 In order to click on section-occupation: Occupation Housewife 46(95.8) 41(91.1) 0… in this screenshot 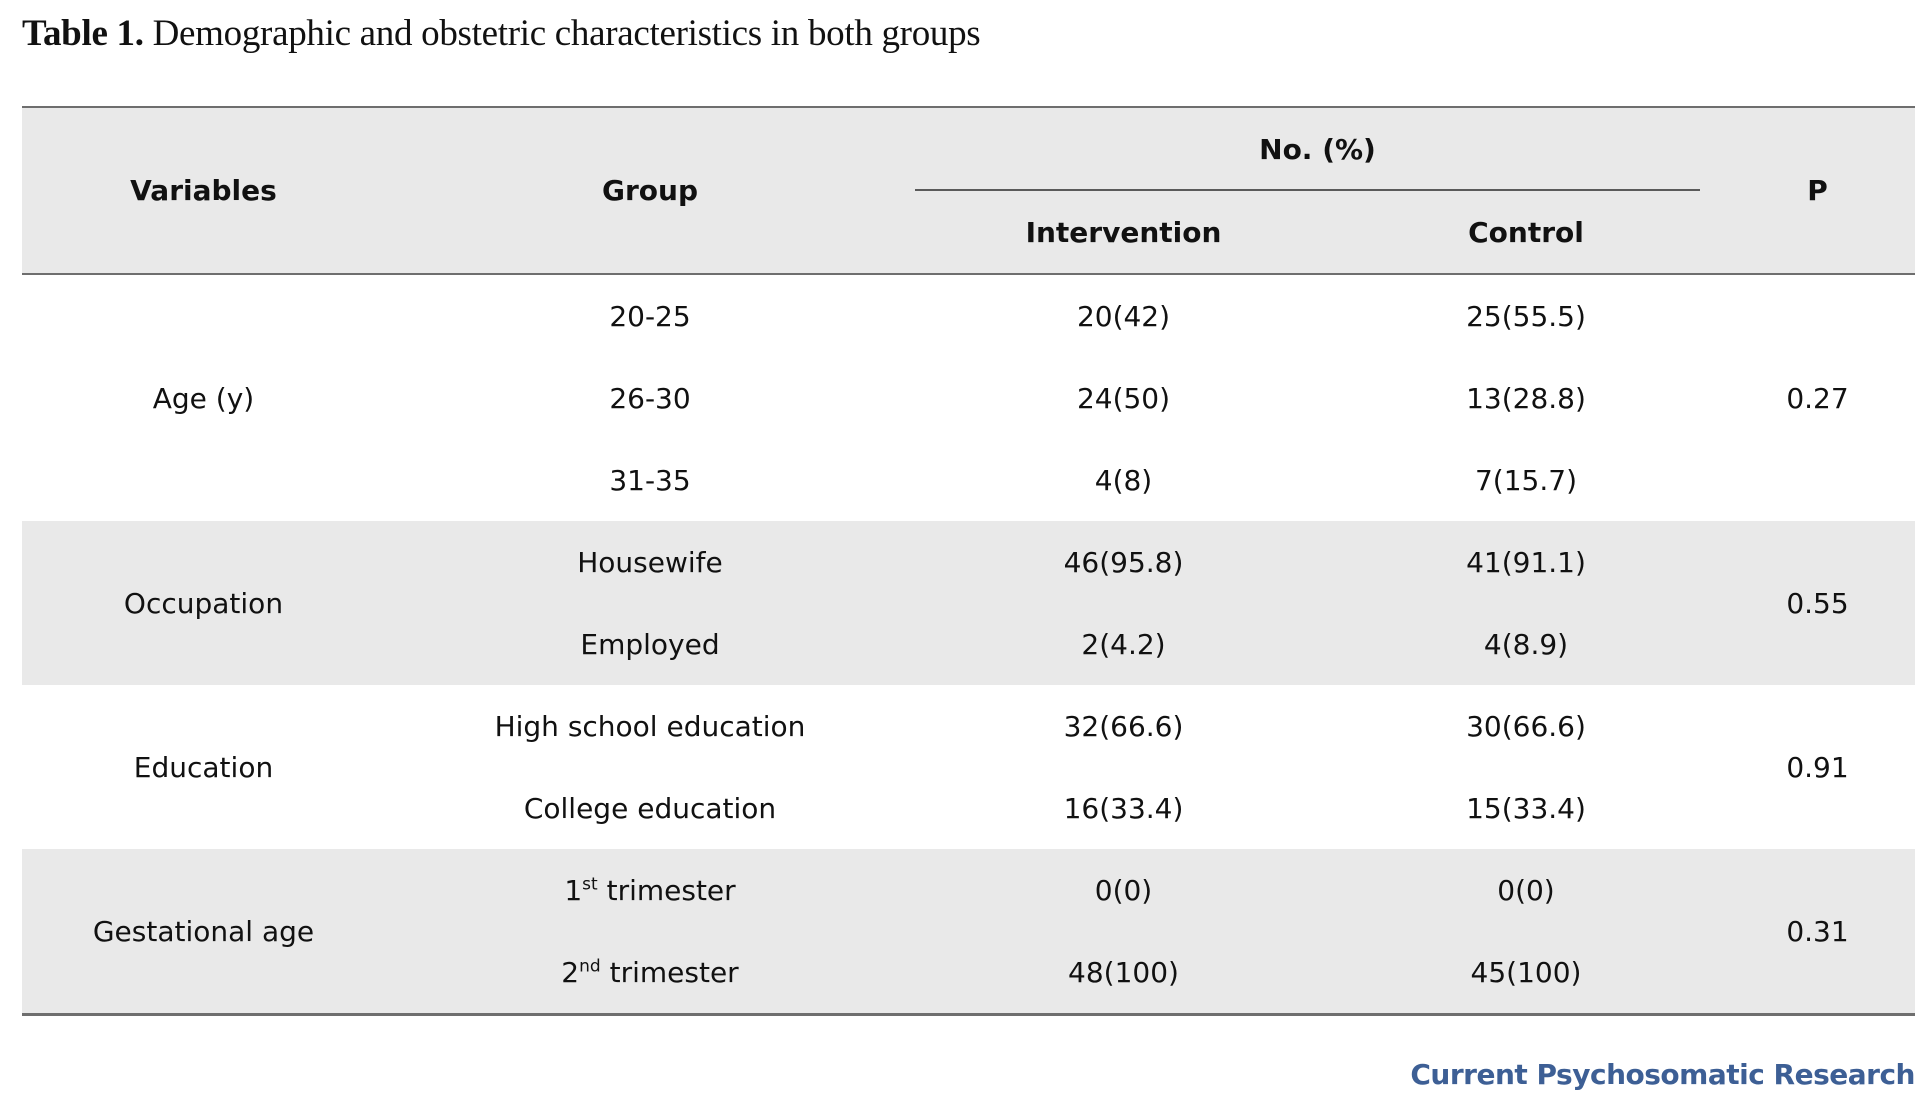, I will do `click(968, 603)`.